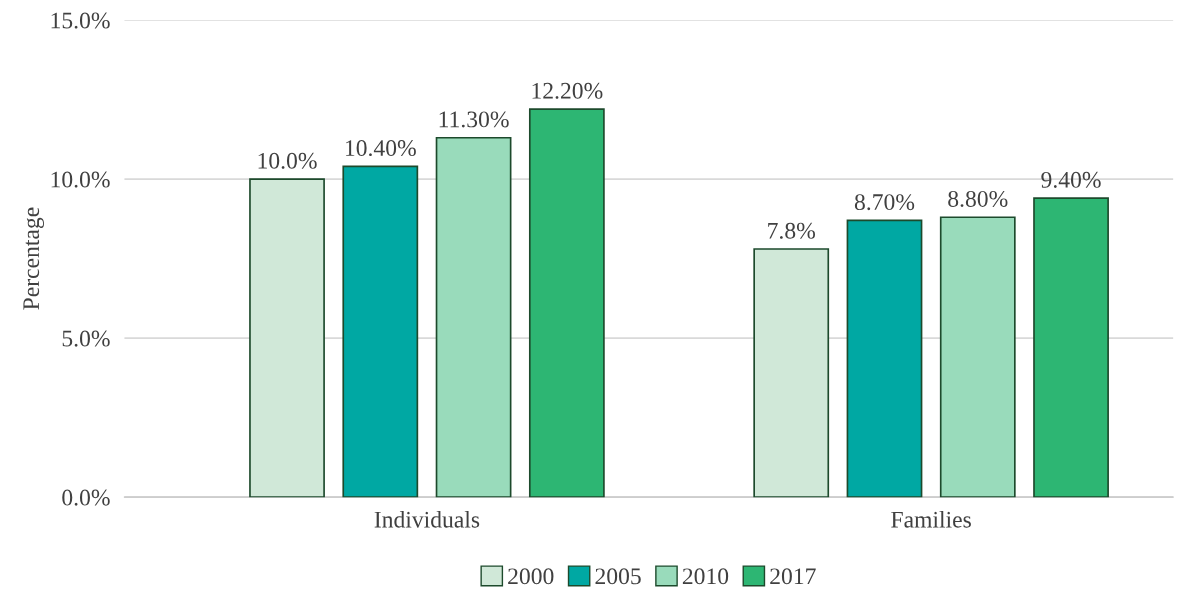 This screenshot has height=607, width=1185. Describe the element at coordinates (86, 338) in the screenshot. I see `y-tick-label: 5.0%` at that location.